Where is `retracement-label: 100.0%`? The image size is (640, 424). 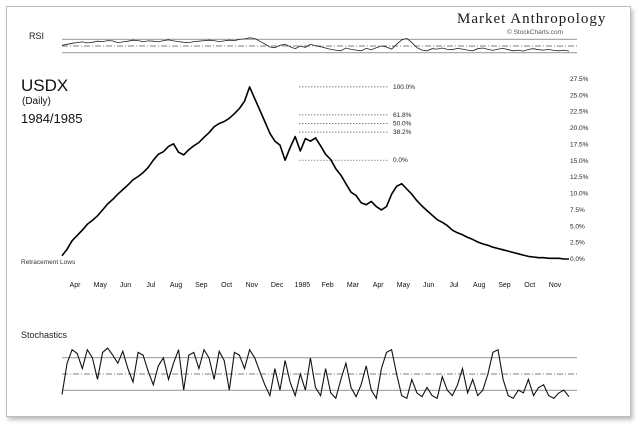 retracement-label: 100.0% is located at coordinates (404, 87).